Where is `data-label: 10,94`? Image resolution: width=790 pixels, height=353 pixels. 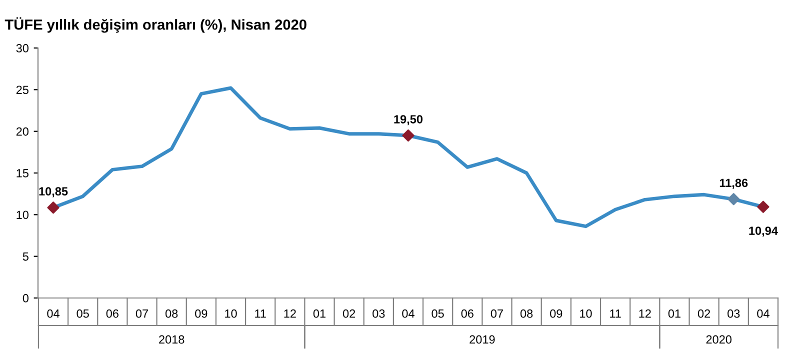 data-label: 10,94 is located at coordinates (763, 231).